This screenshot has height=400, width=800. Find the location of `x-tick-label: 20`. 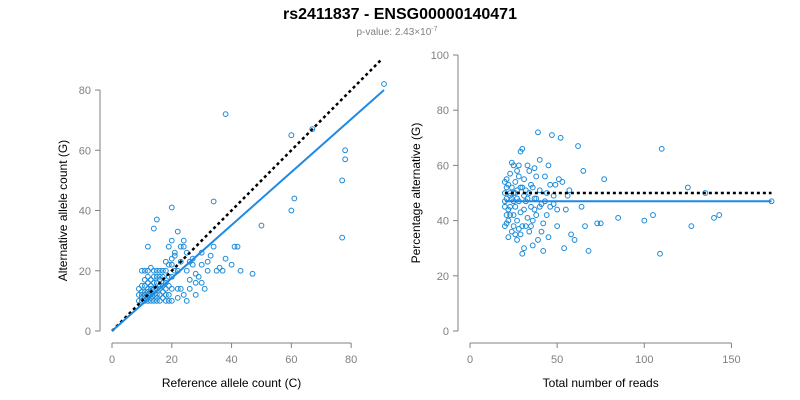

x-tick-label: 20 is located at coordinates (172, 360).